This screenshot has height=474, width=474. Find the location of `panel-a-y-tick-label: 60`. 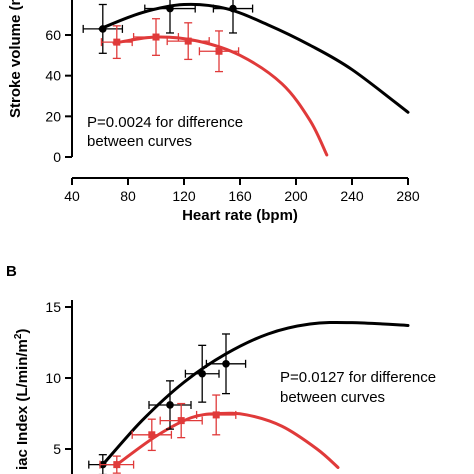

panel-a-y-tick-label: 60 is located at coordinates (53, 35).